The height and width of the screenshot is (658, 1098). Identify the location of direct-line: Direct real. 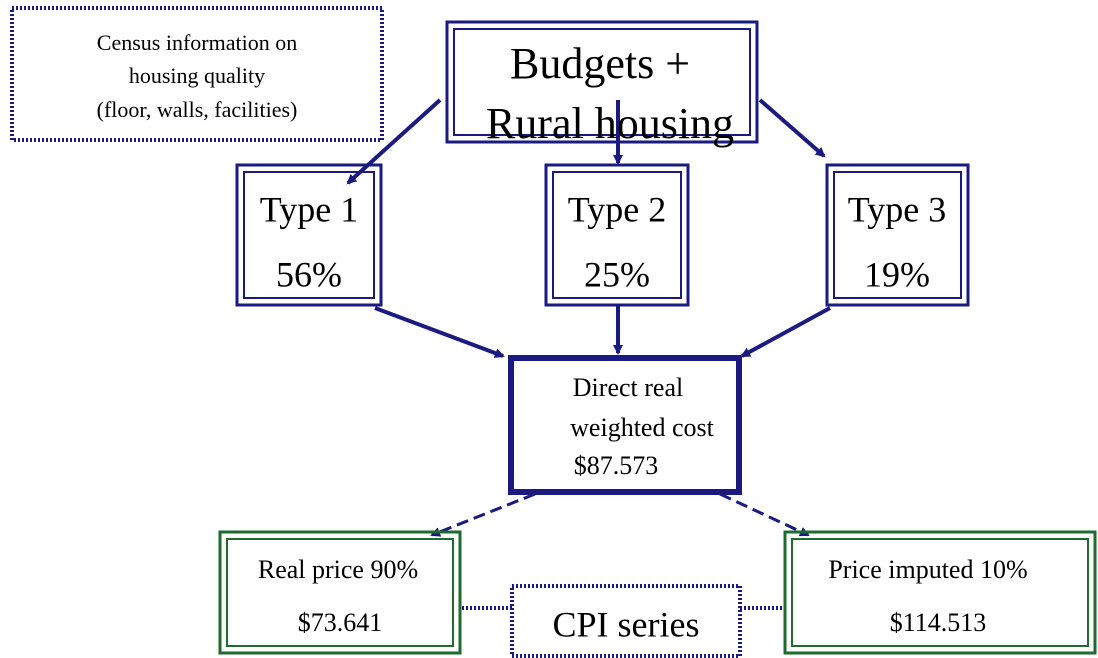
(628, 387).